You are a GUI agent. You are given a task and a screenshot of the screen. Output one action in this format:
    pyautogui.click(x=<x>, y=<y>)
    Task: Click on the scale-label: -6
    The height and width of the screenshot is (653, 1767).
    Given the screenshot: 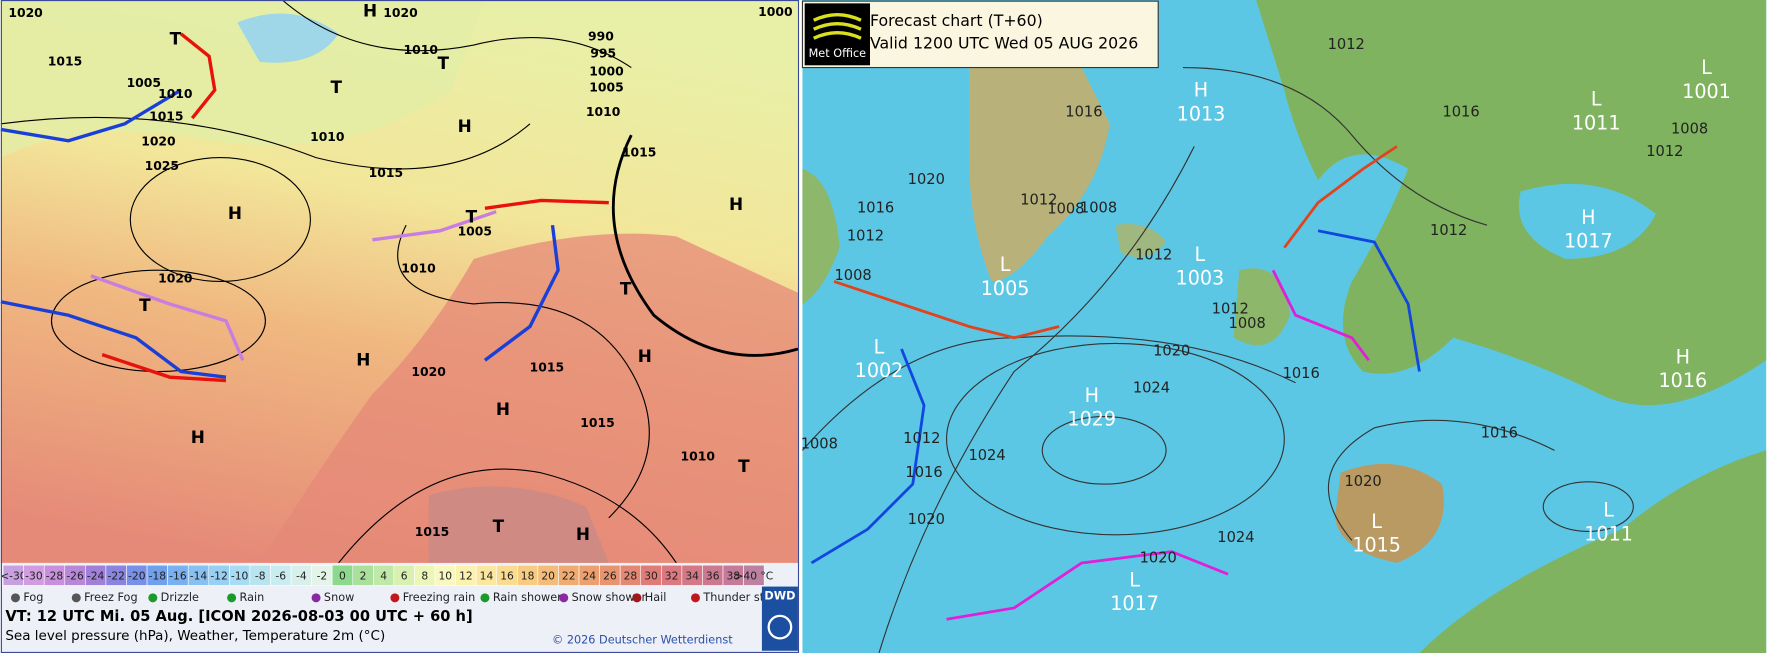 What is the action you would take?
    pyautogui.click(x=280, y=575)
    